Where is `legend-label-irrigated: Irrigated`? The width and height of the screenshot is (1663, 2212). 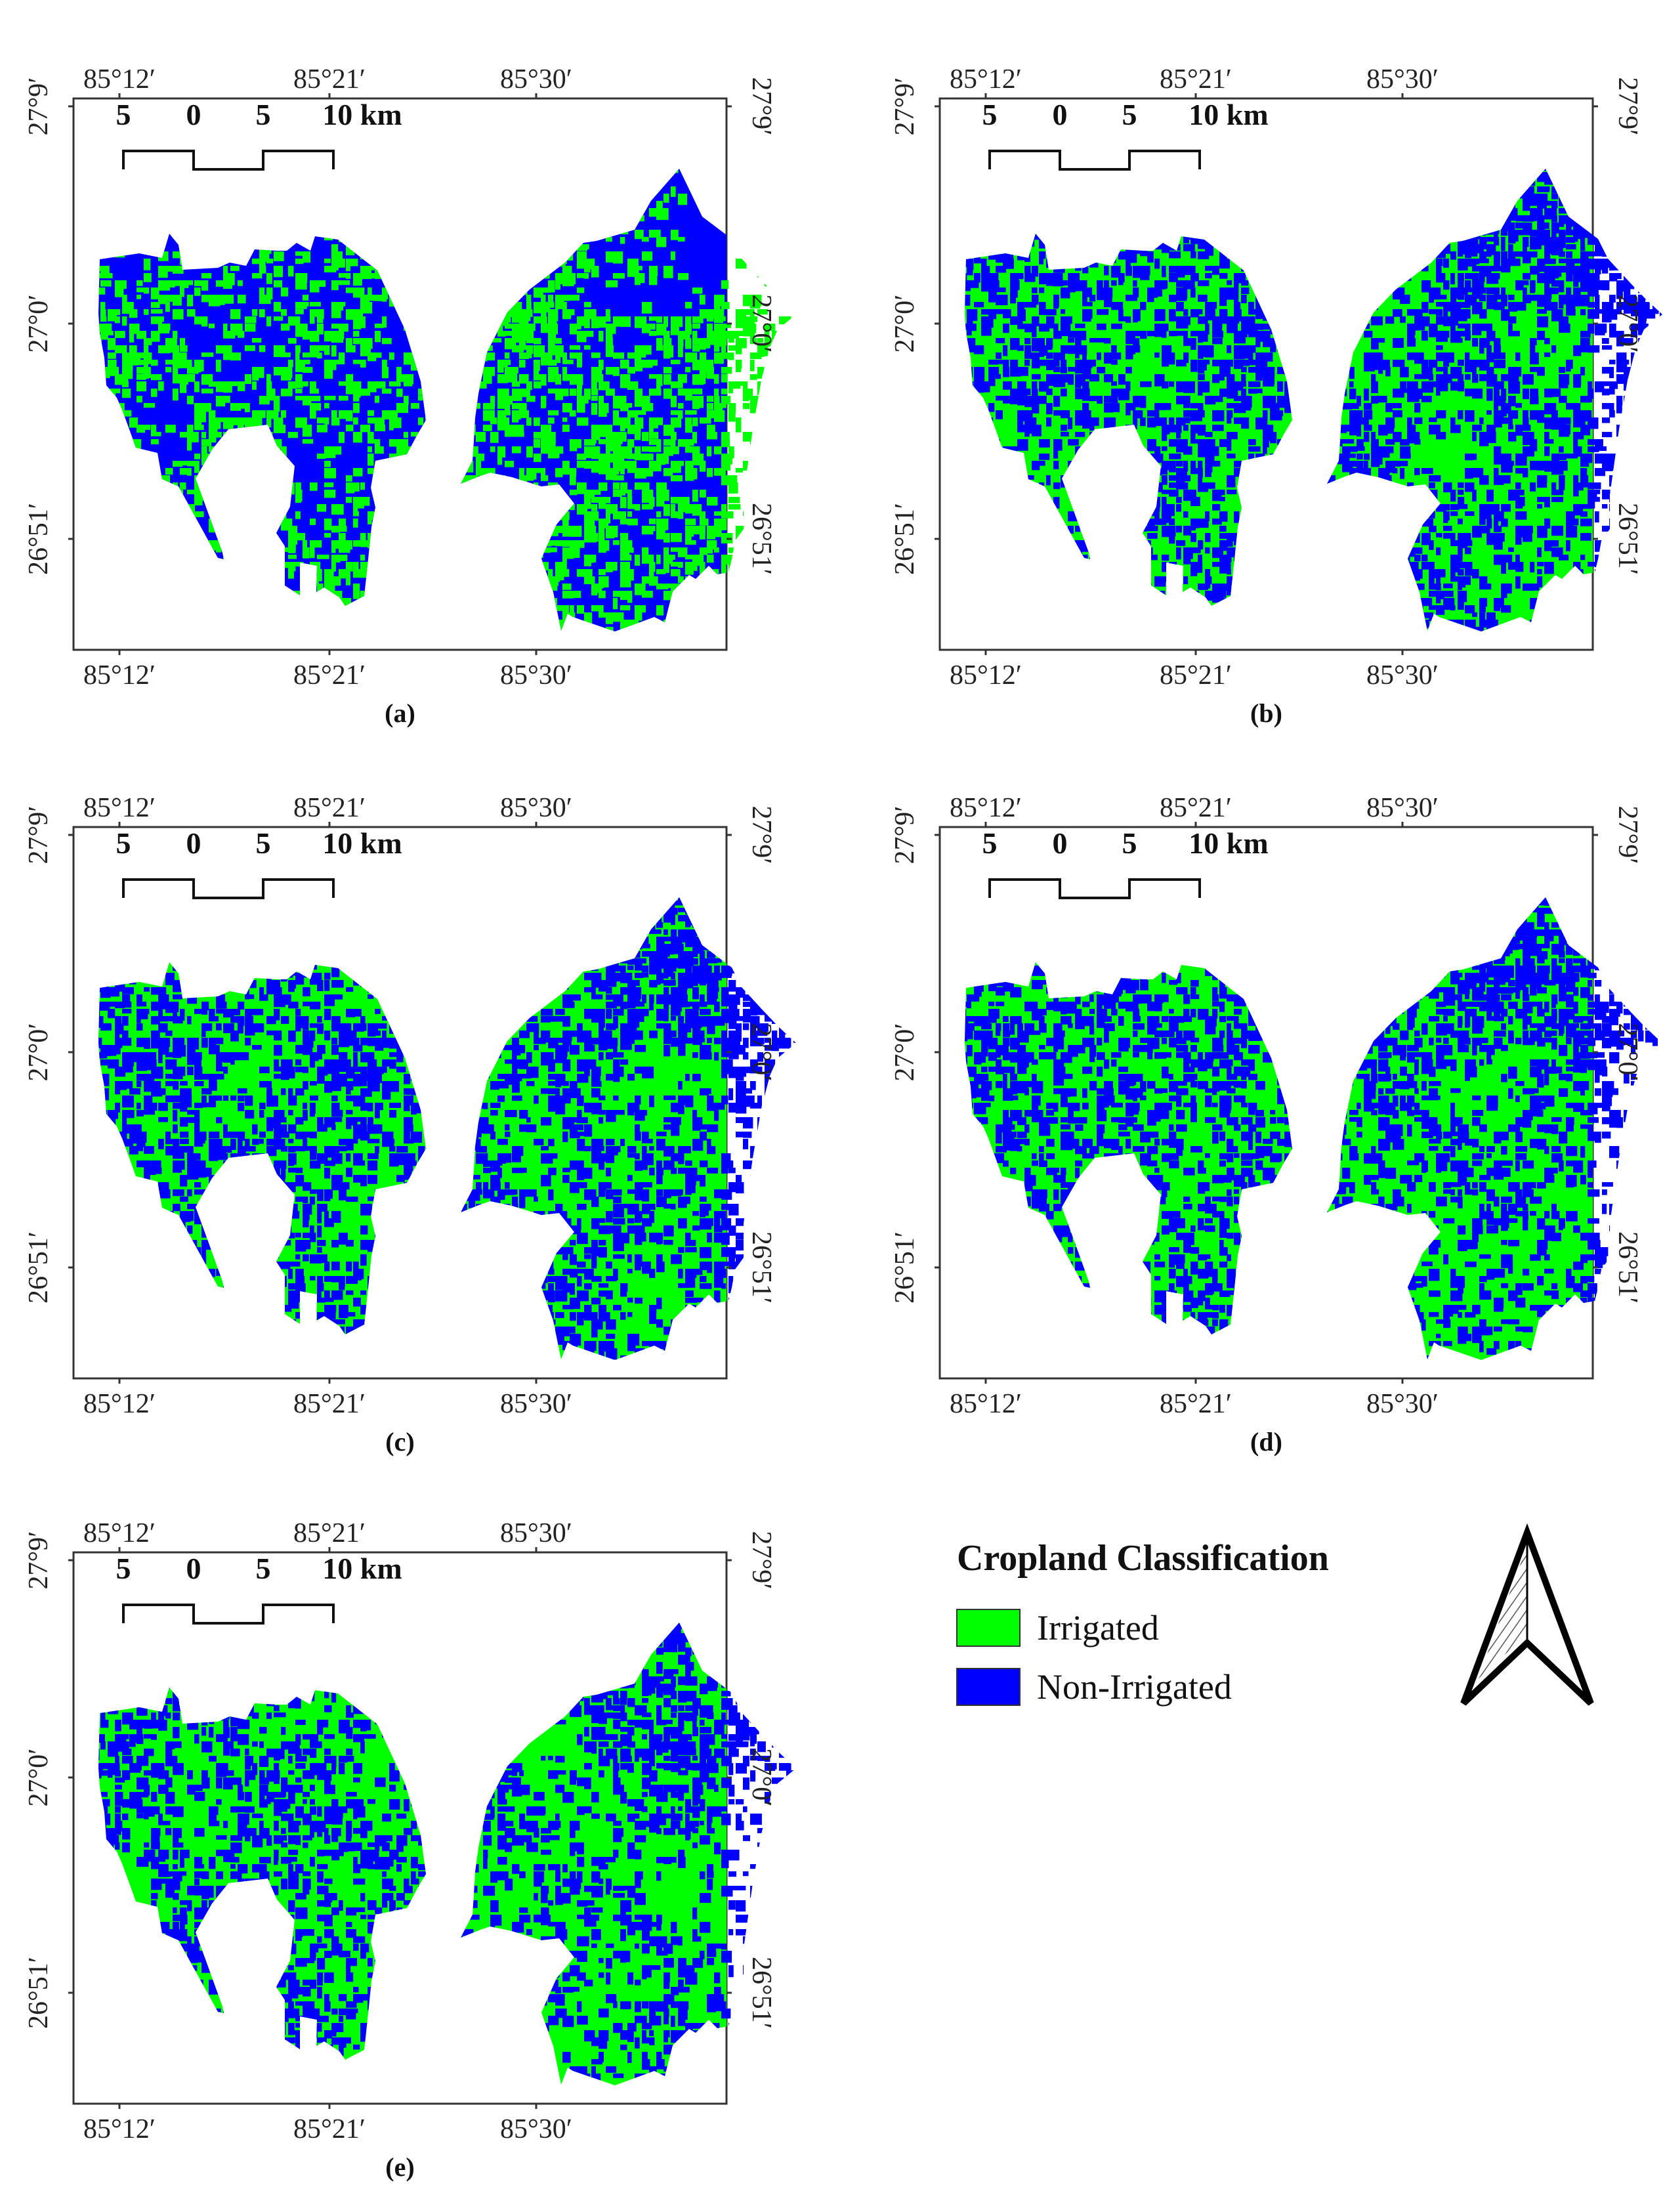 legend-label-irrigated: Irrigated is located at coordinates (1098, 1628).